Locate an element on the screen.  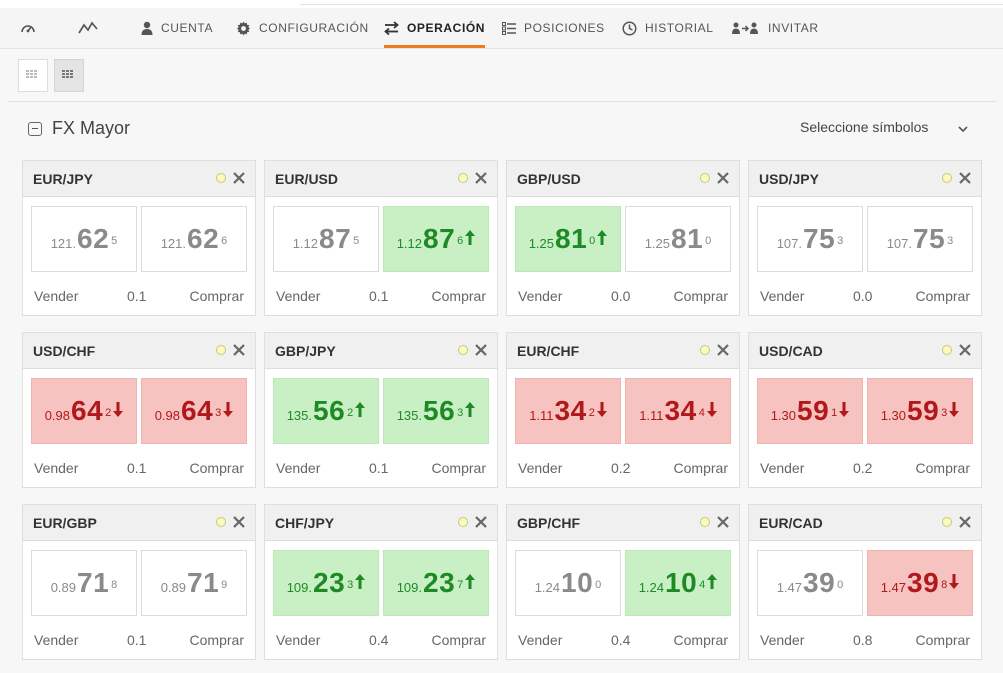
tab-cuenta: CUENTA is located at coordinates (177, 28).